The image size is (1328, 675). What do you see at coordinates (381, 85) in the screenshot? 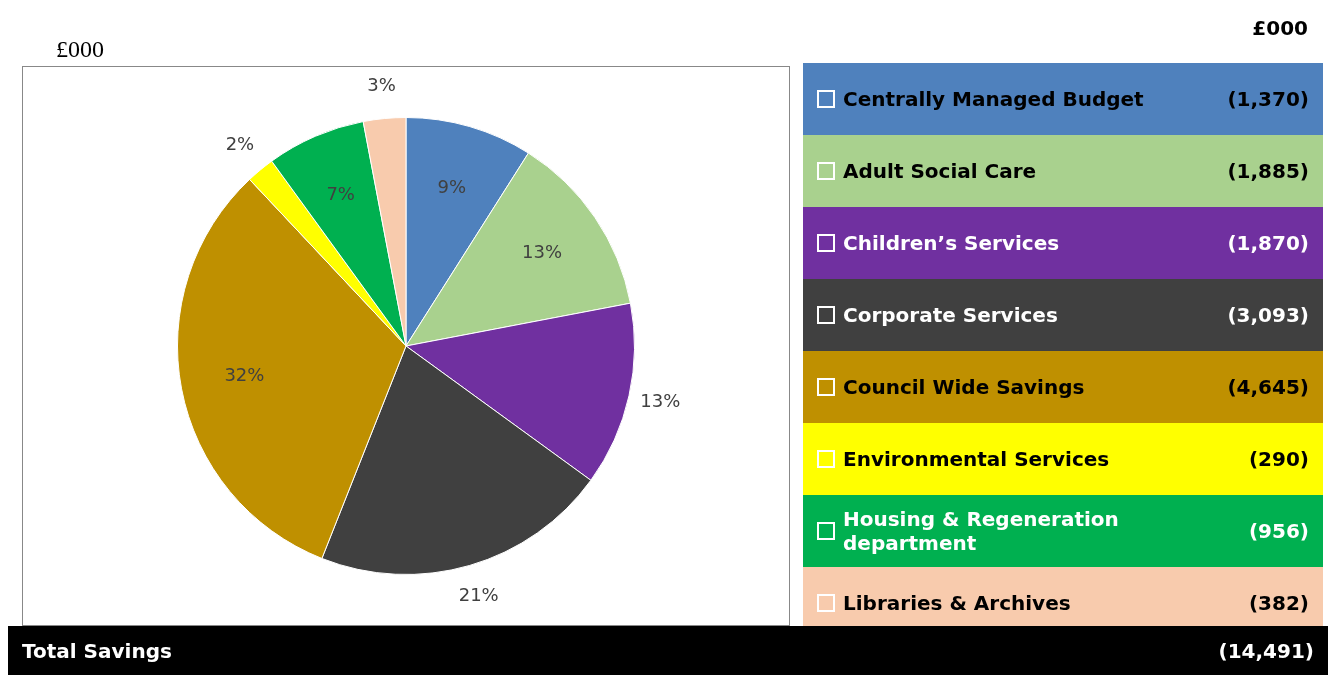
I see `data-label: 3%` at bounding box center [381, 85].